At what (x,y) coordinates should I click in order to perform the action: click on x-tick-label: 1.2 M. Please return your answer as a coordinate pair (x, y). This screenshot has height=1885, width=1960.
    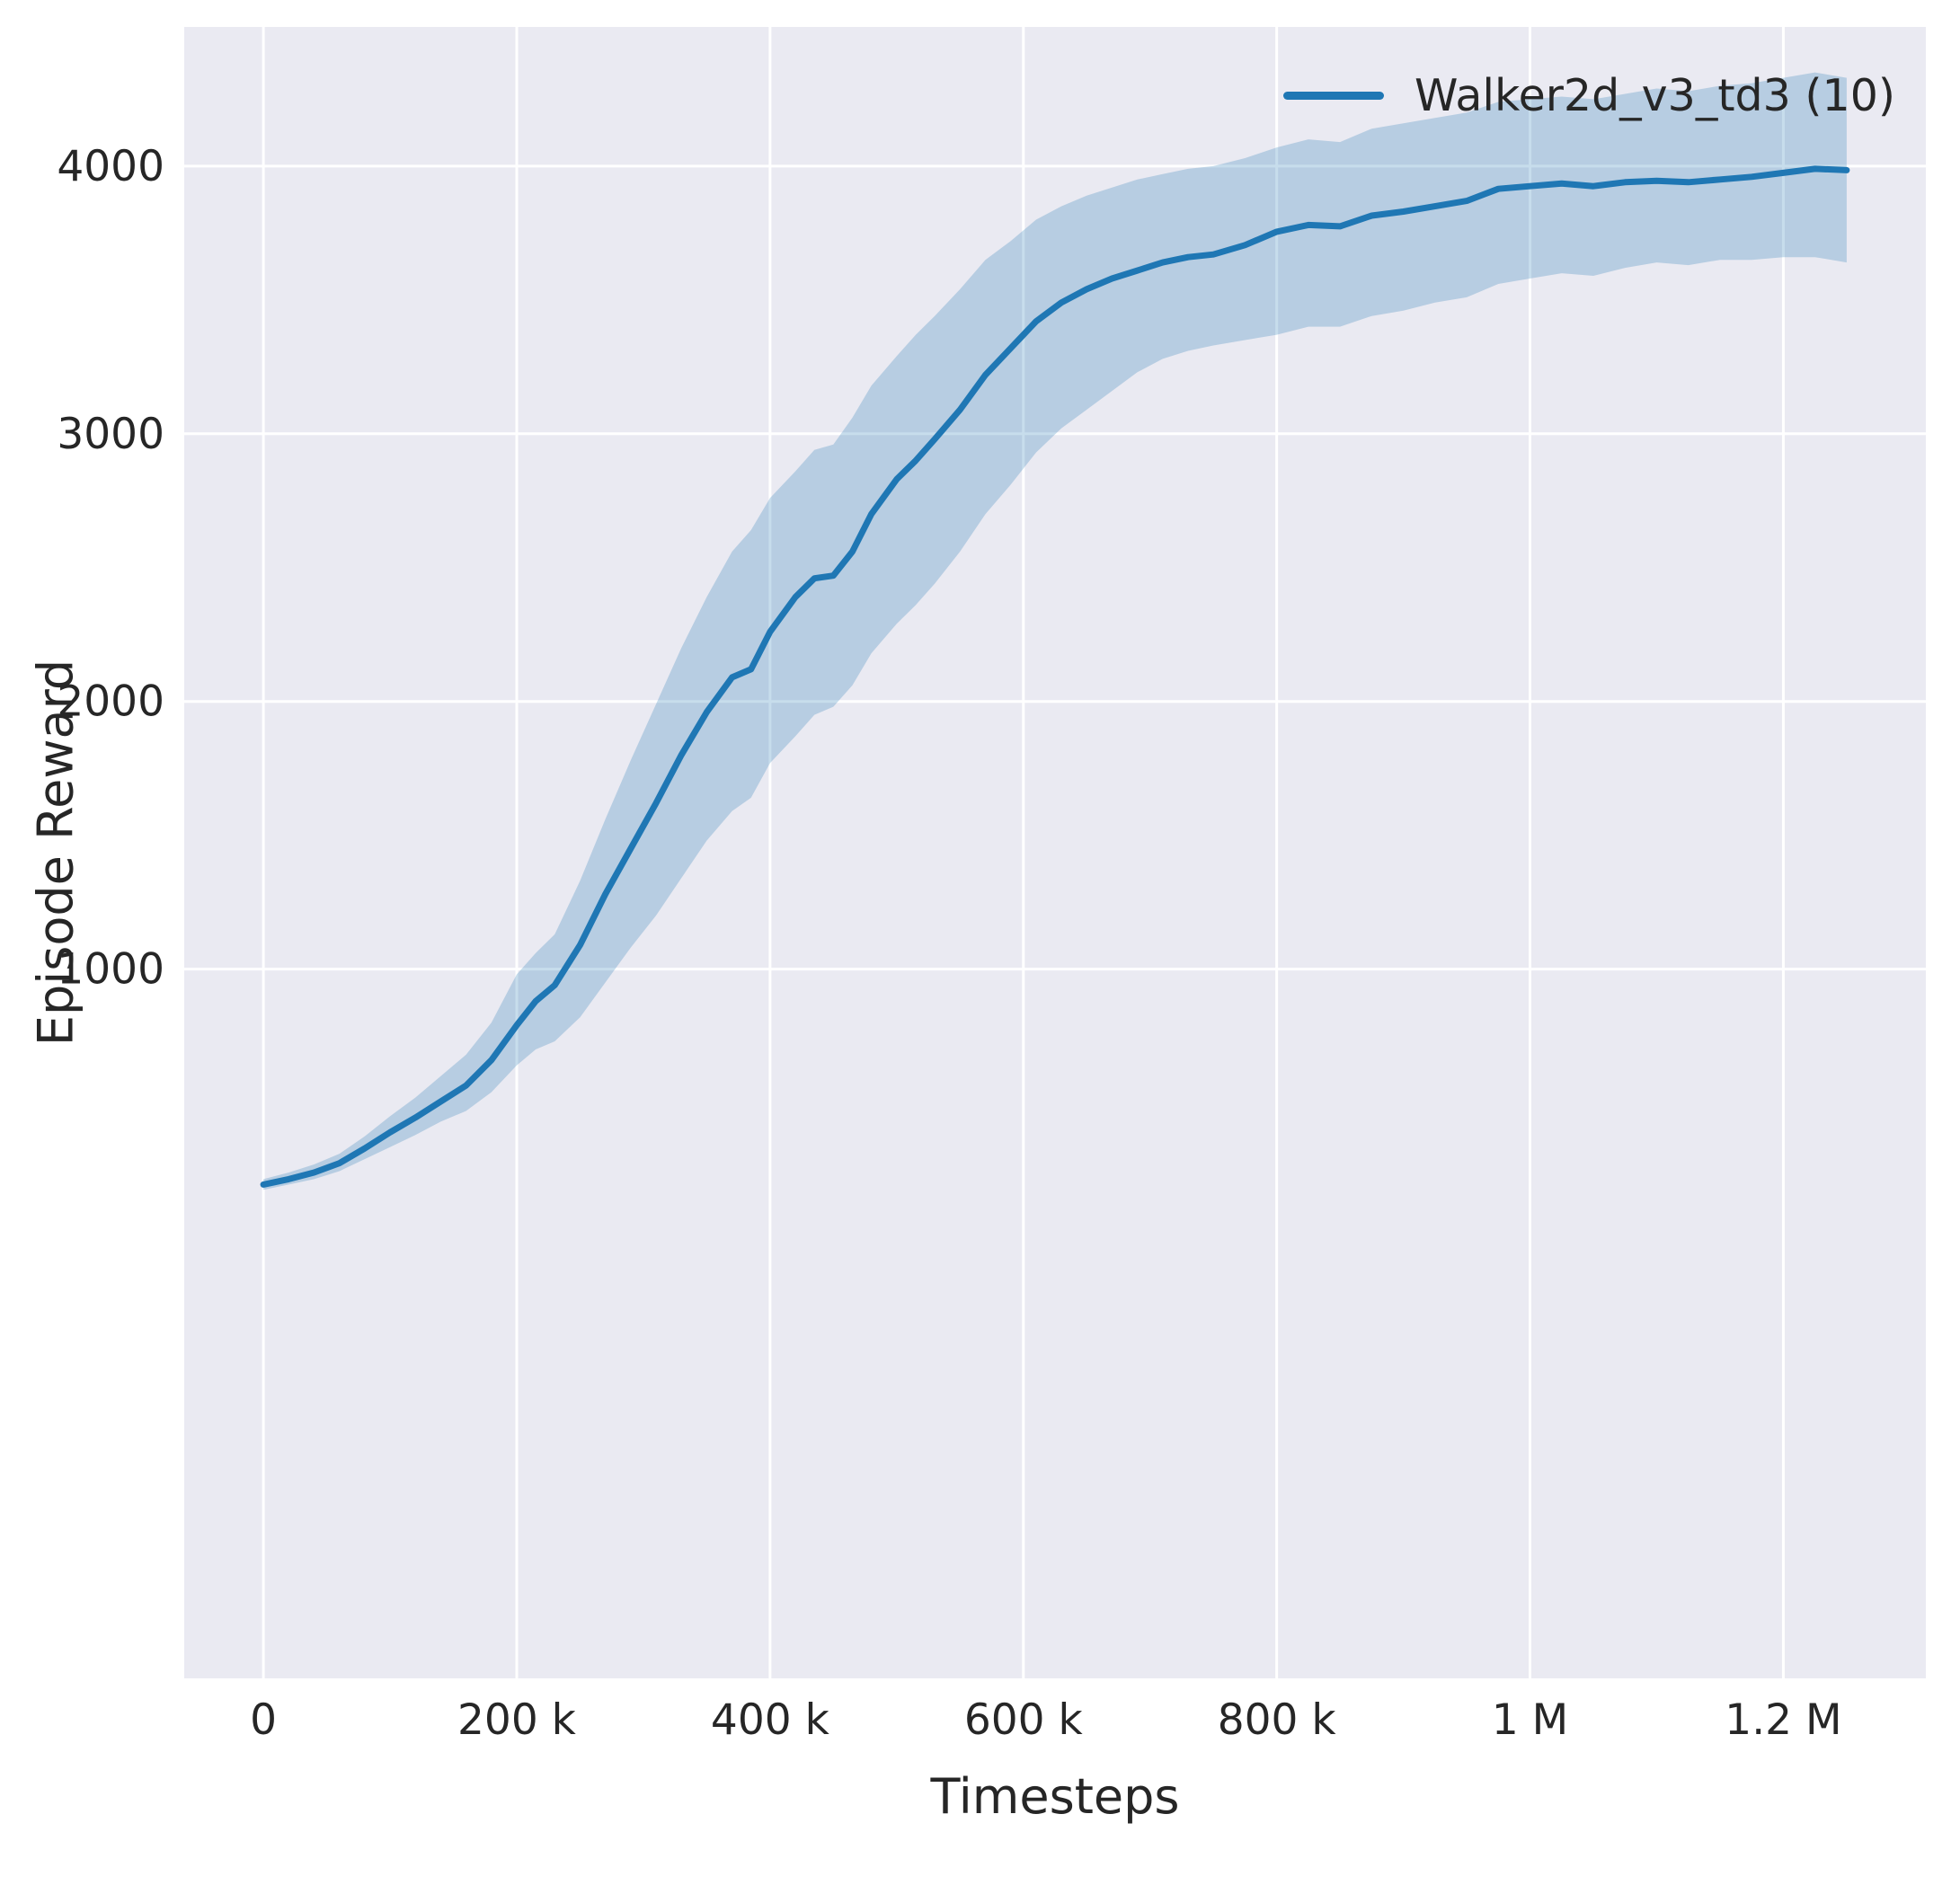
    Looking at the image, I should click on (1783, 1720).